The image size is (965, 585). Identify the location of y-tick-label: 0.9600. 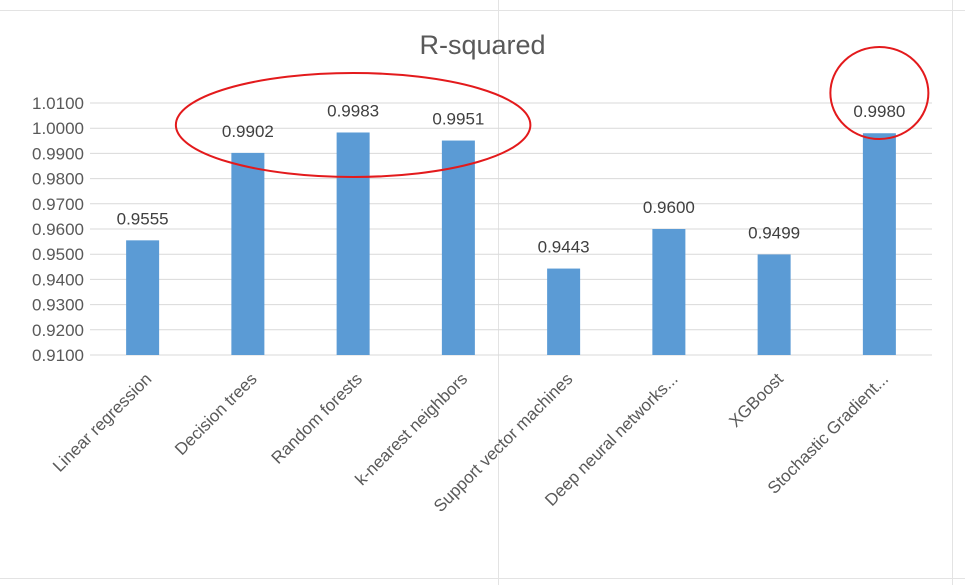
(58, 229).